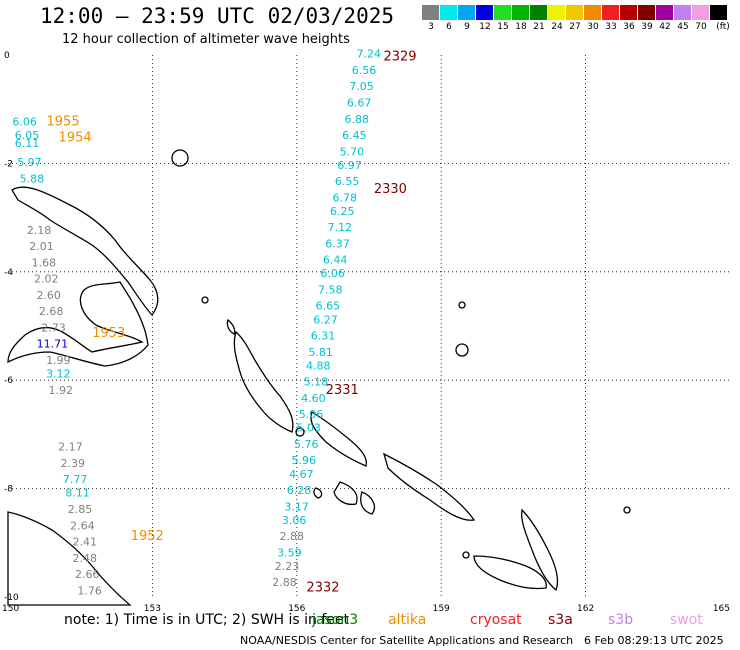 The height and width of the screenshot is (650, 740). I want to click on scale-label: 12, so click(485, 27).